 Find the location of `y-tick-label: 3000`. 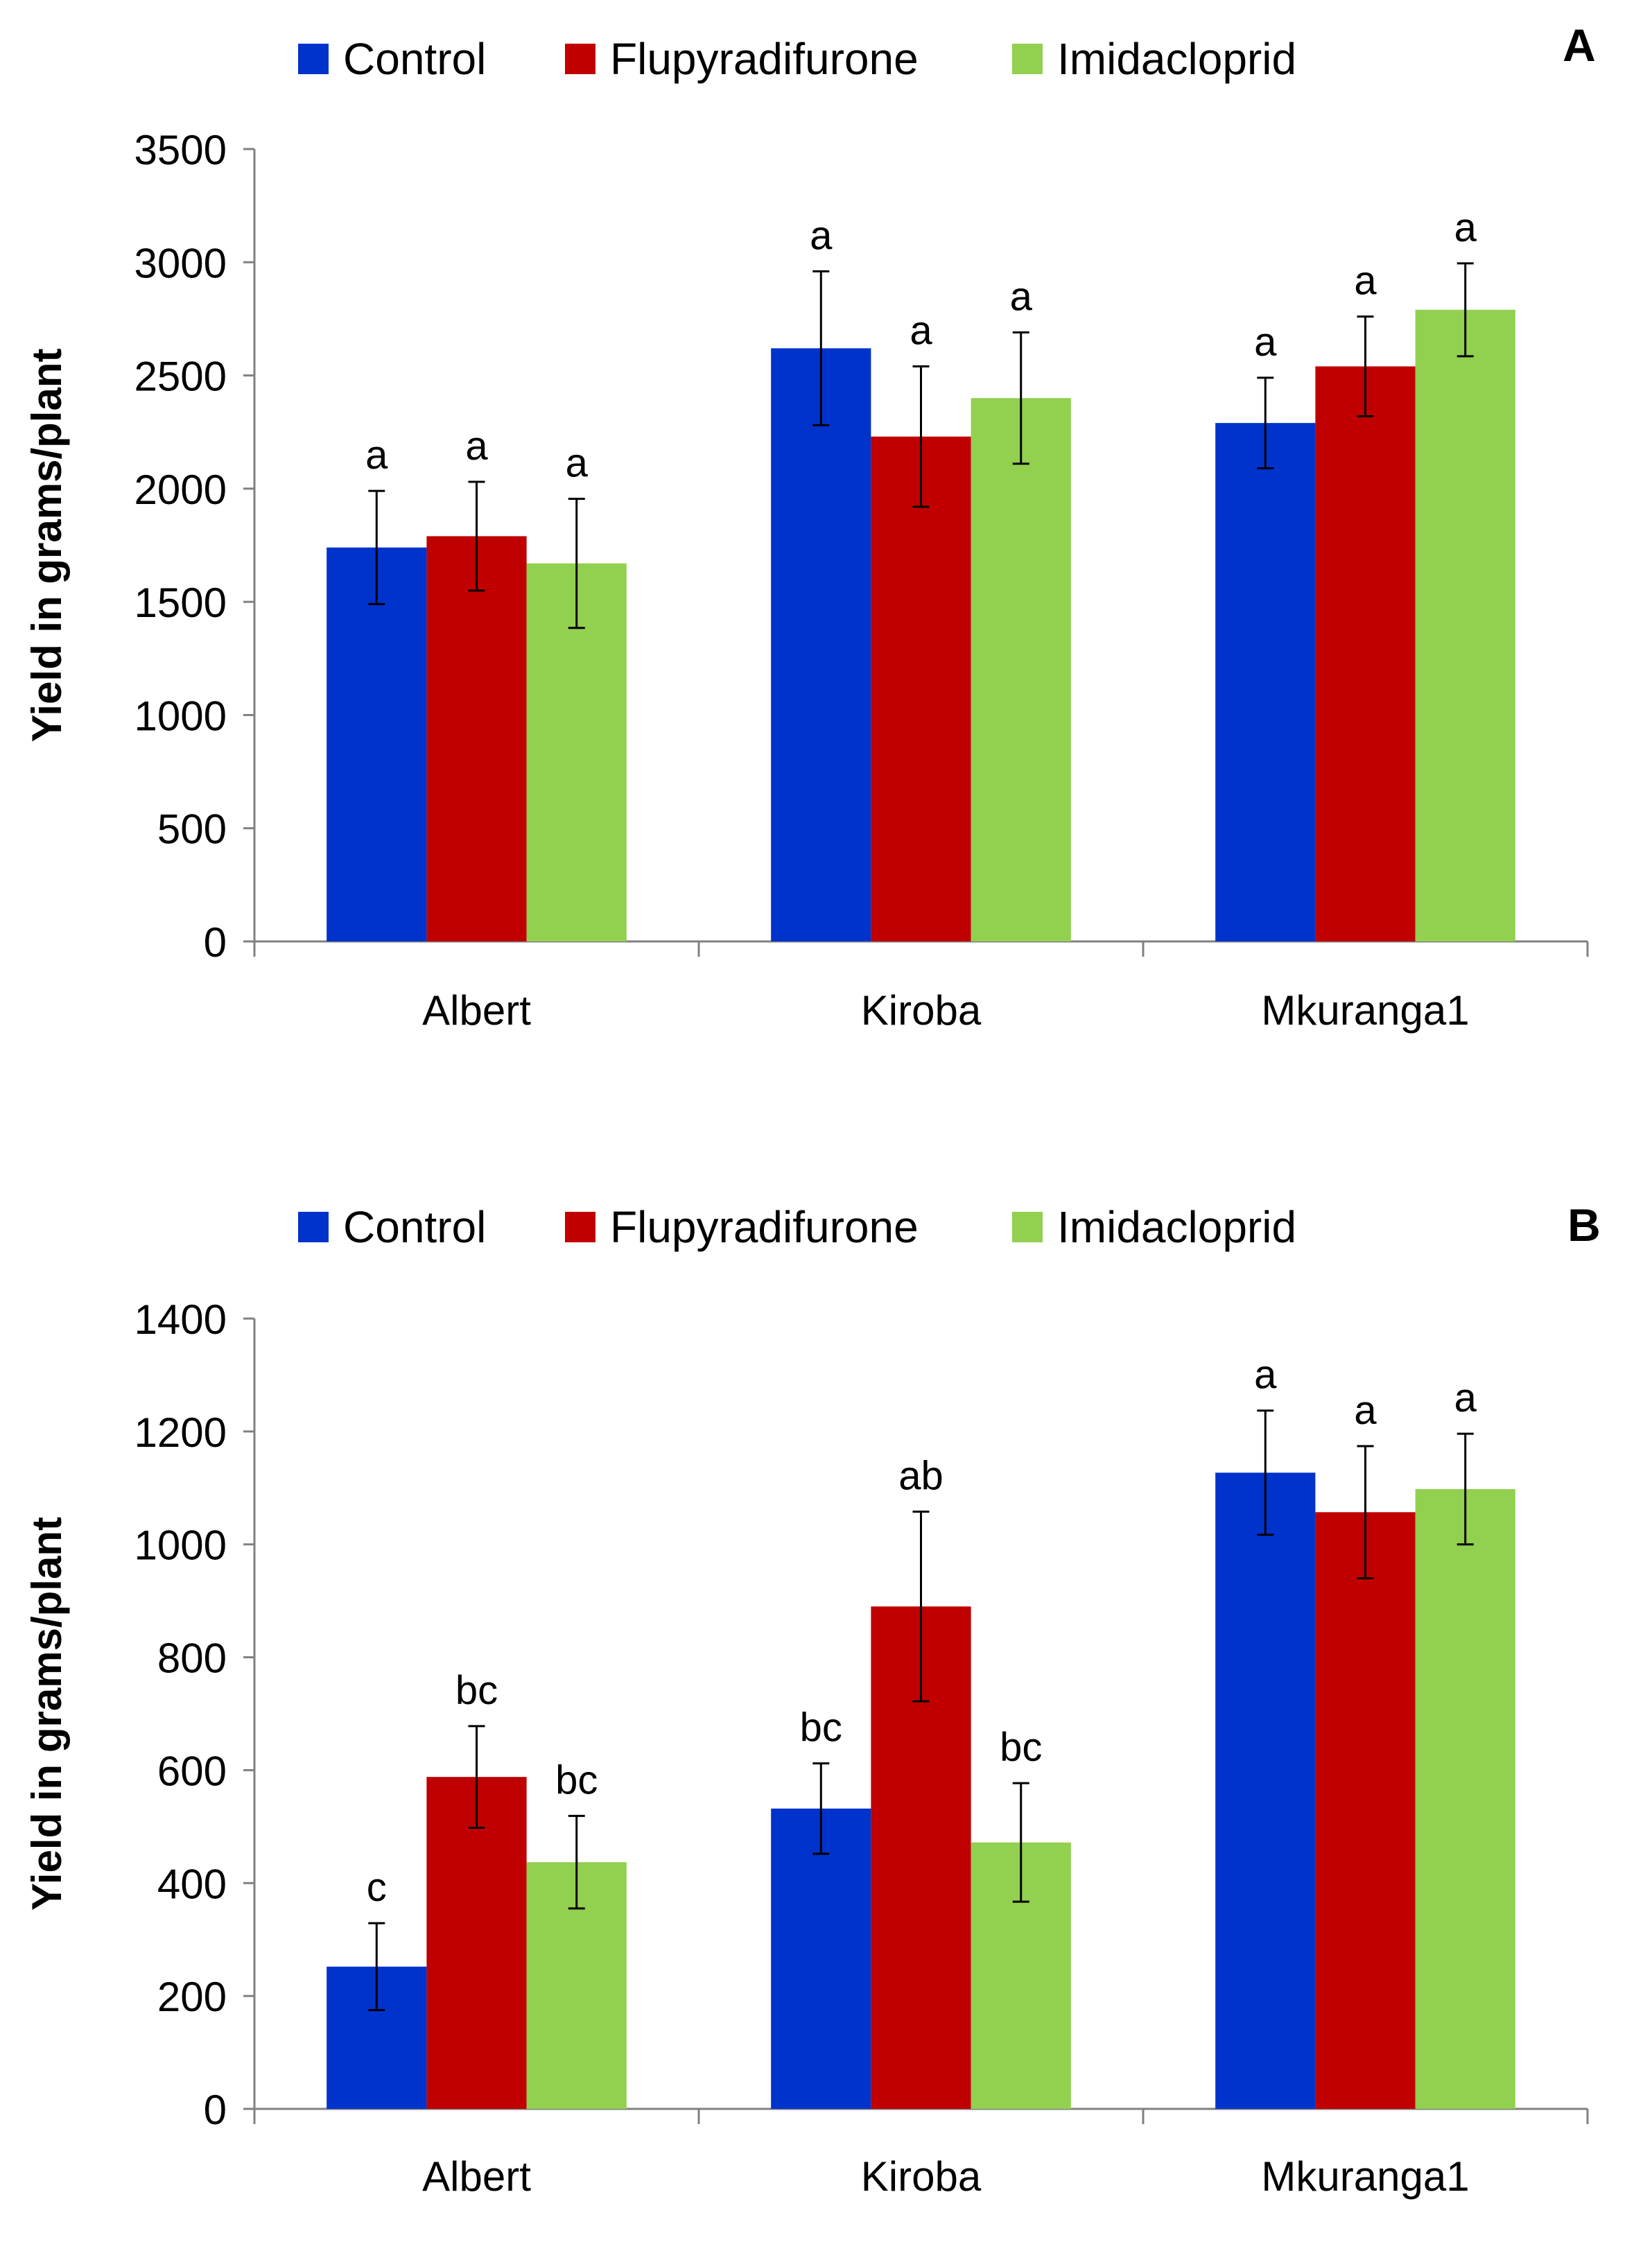

y-tick-label: 3000 is located at coordinates (180, 263).